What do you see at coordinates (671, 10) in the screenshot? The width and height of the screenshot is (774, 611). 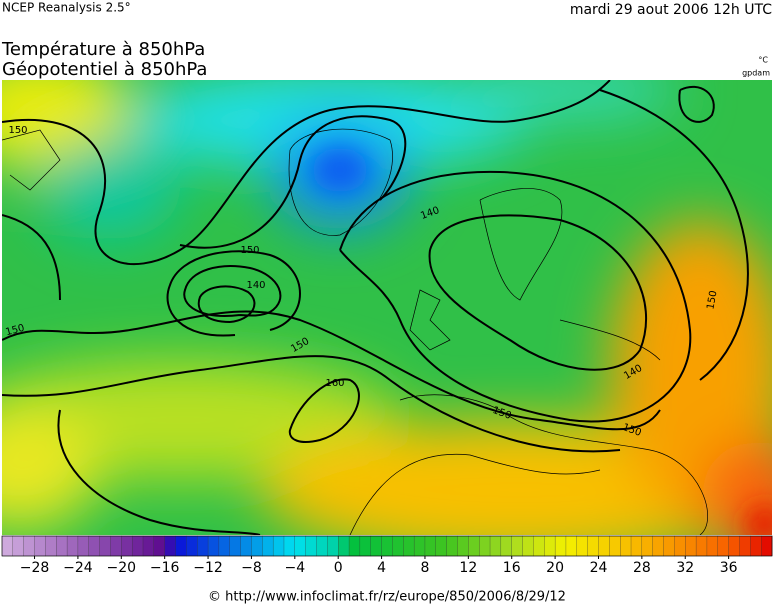 I see `date: mardi 29 aout 2006 12h UTC` at bounding box center [671, 10].